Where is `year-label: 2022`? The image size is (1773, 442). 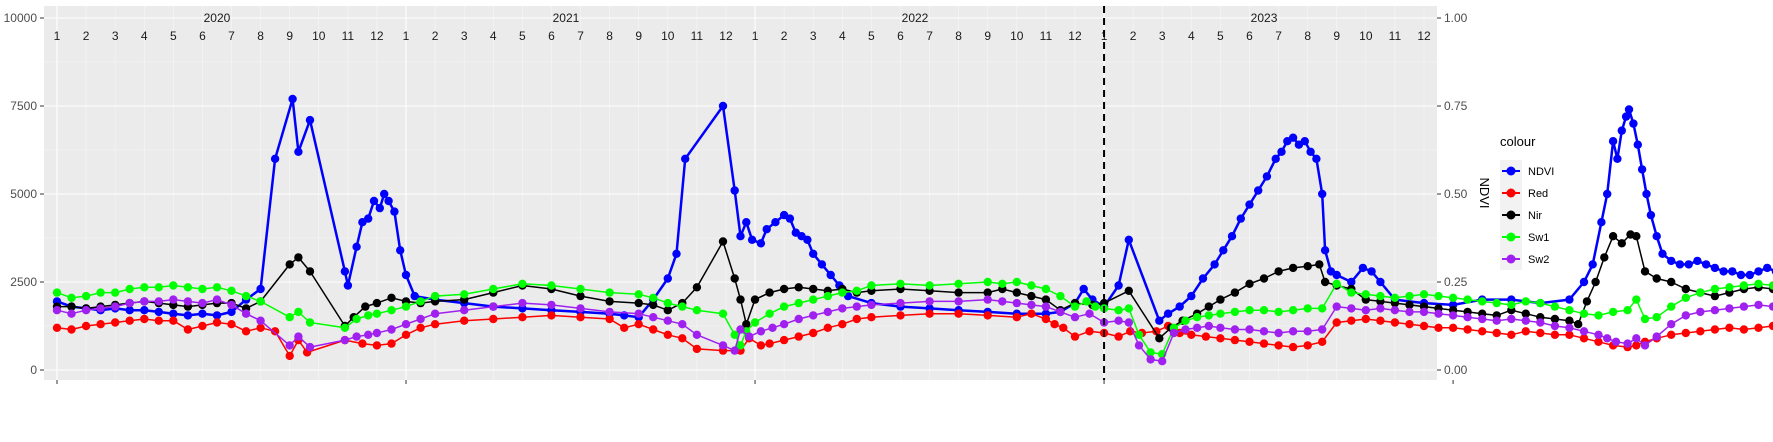
year-label: 2022 is located at coordinates (915, 18).